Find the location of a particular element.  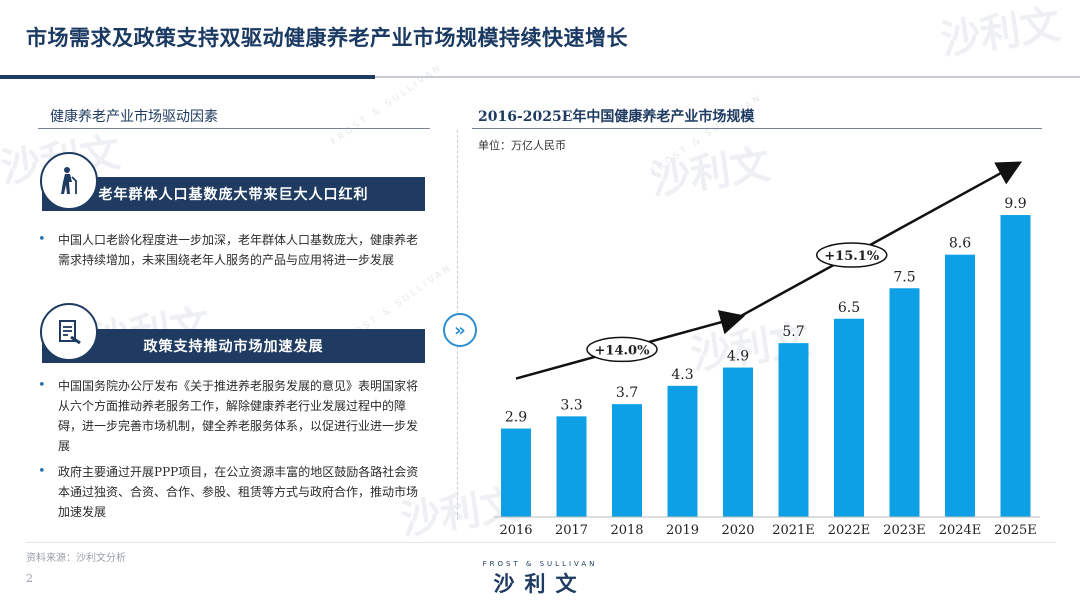

x-tick-2025E: 2025E is located at coordinates (1015, 530).